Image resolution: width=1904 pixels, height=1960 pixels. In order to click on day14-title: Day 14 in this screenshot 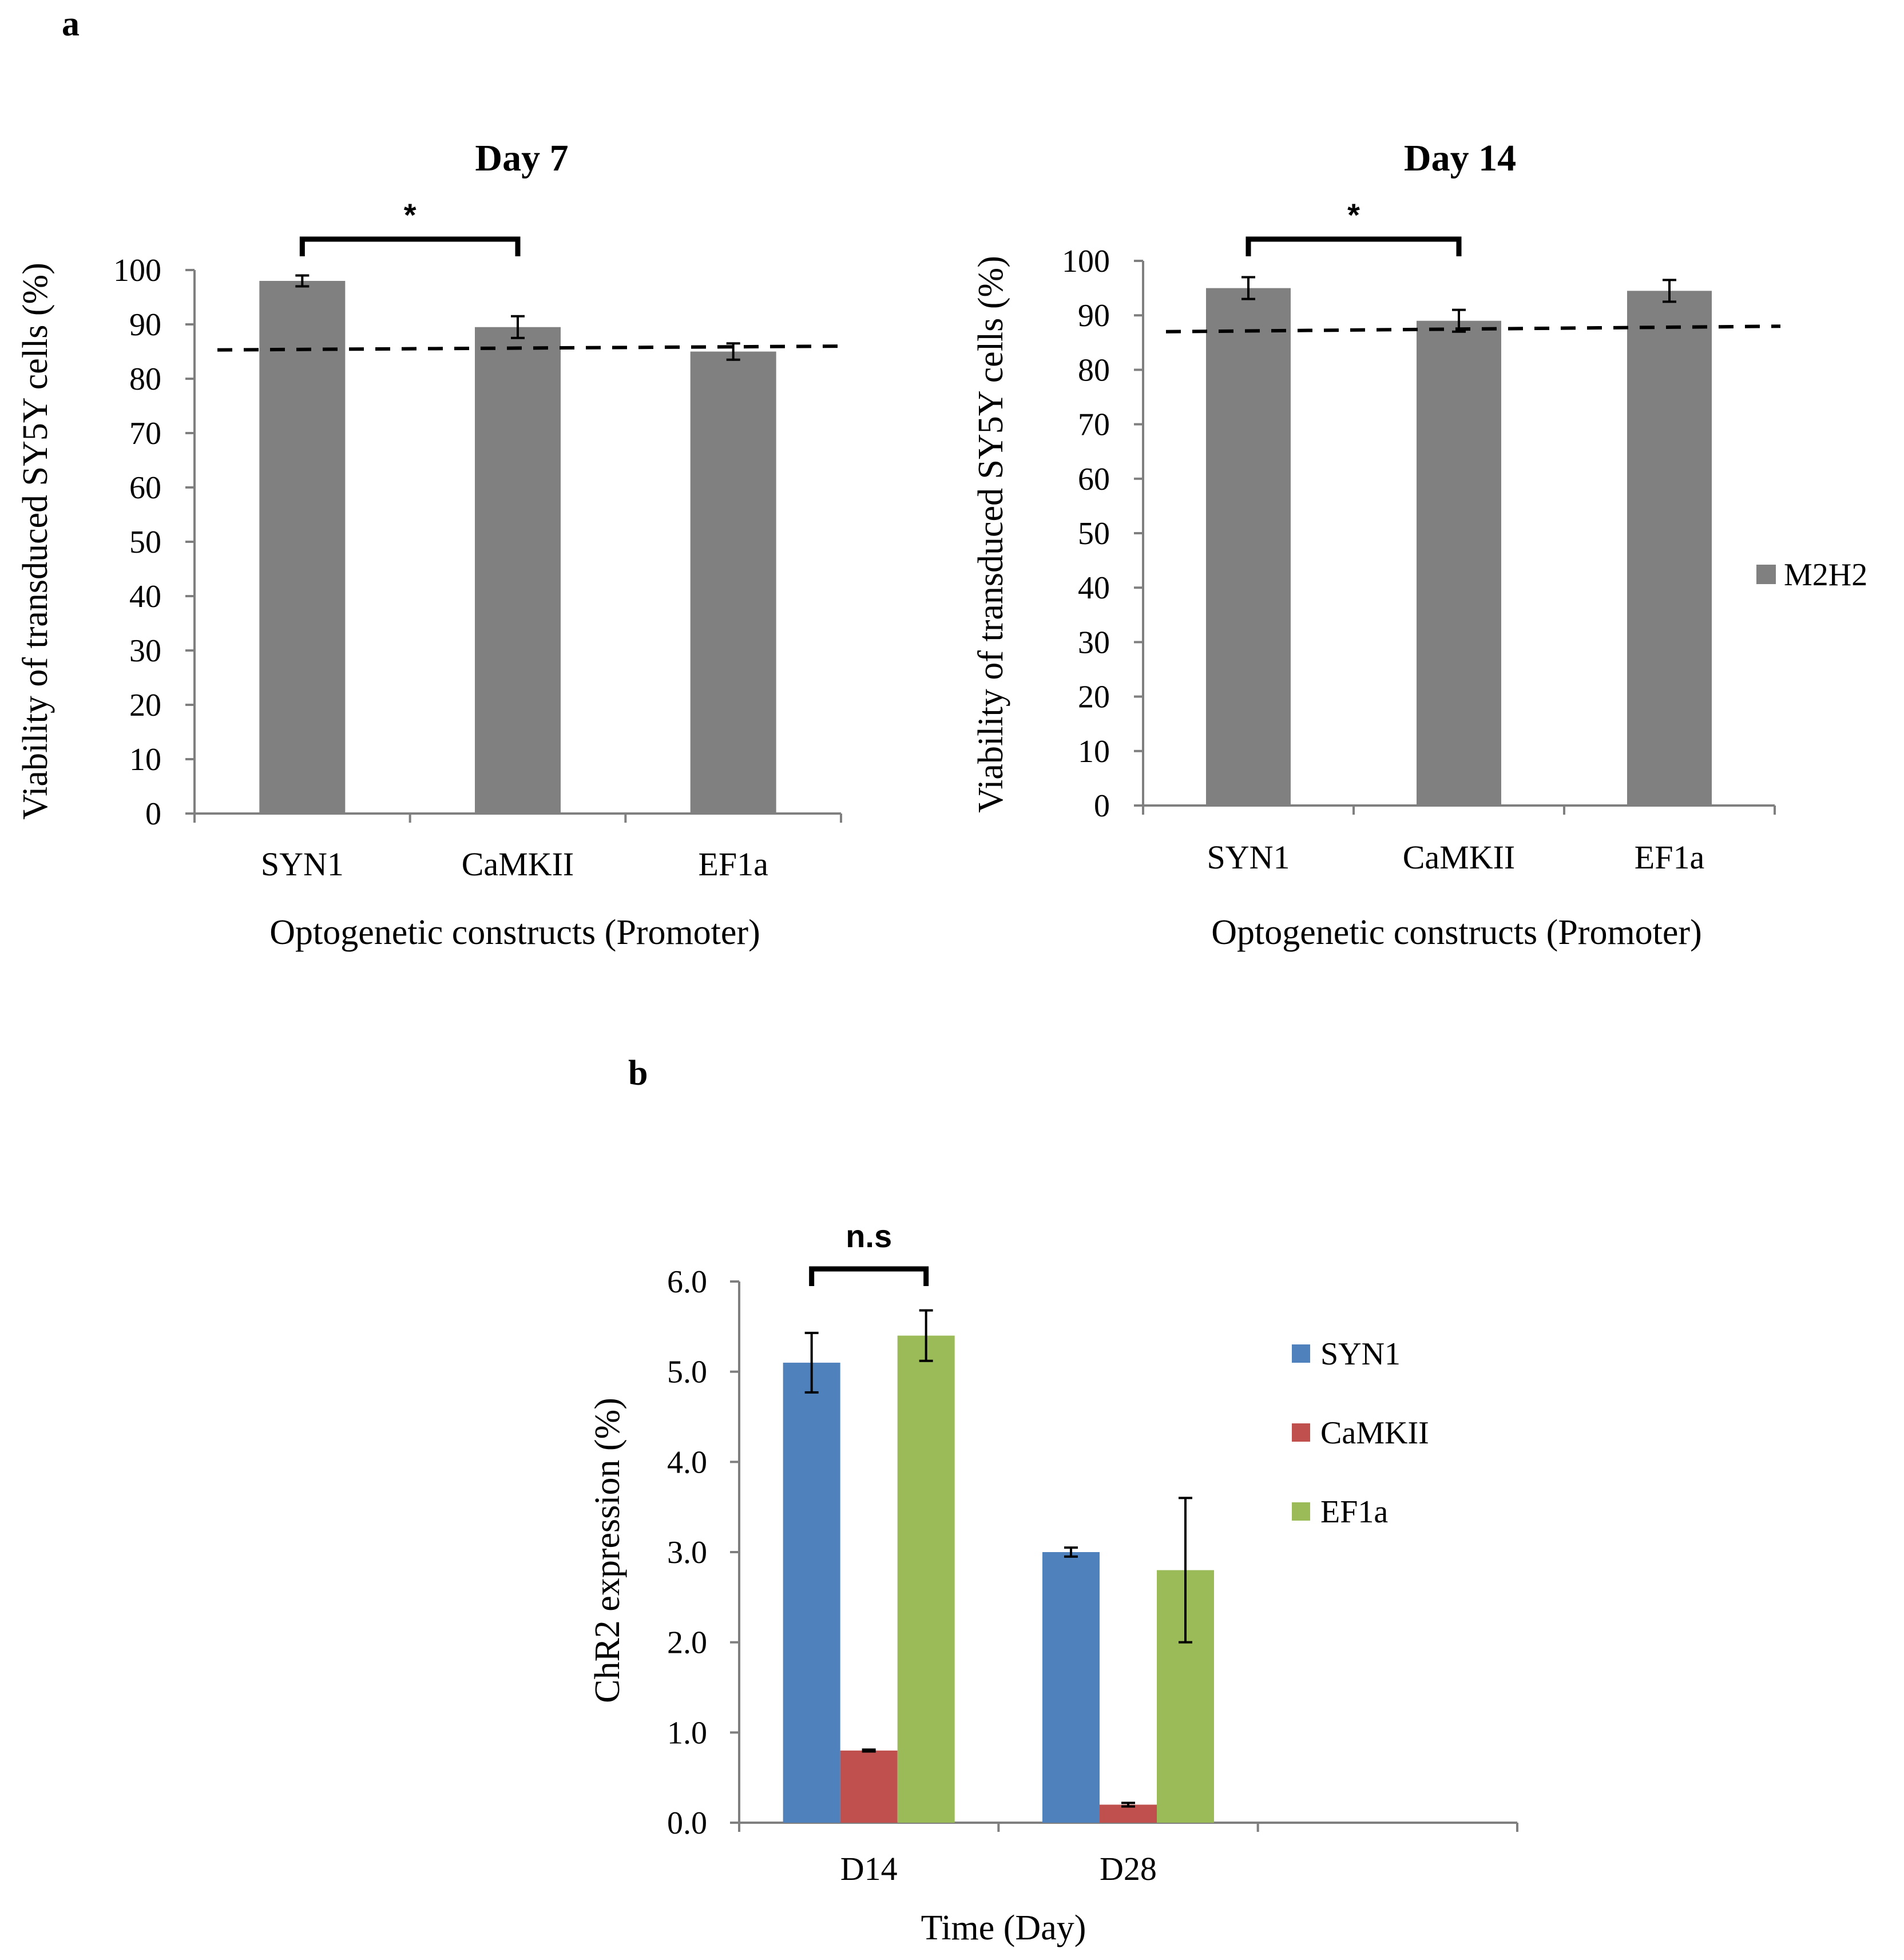, I will do `click(1460, 158)`.